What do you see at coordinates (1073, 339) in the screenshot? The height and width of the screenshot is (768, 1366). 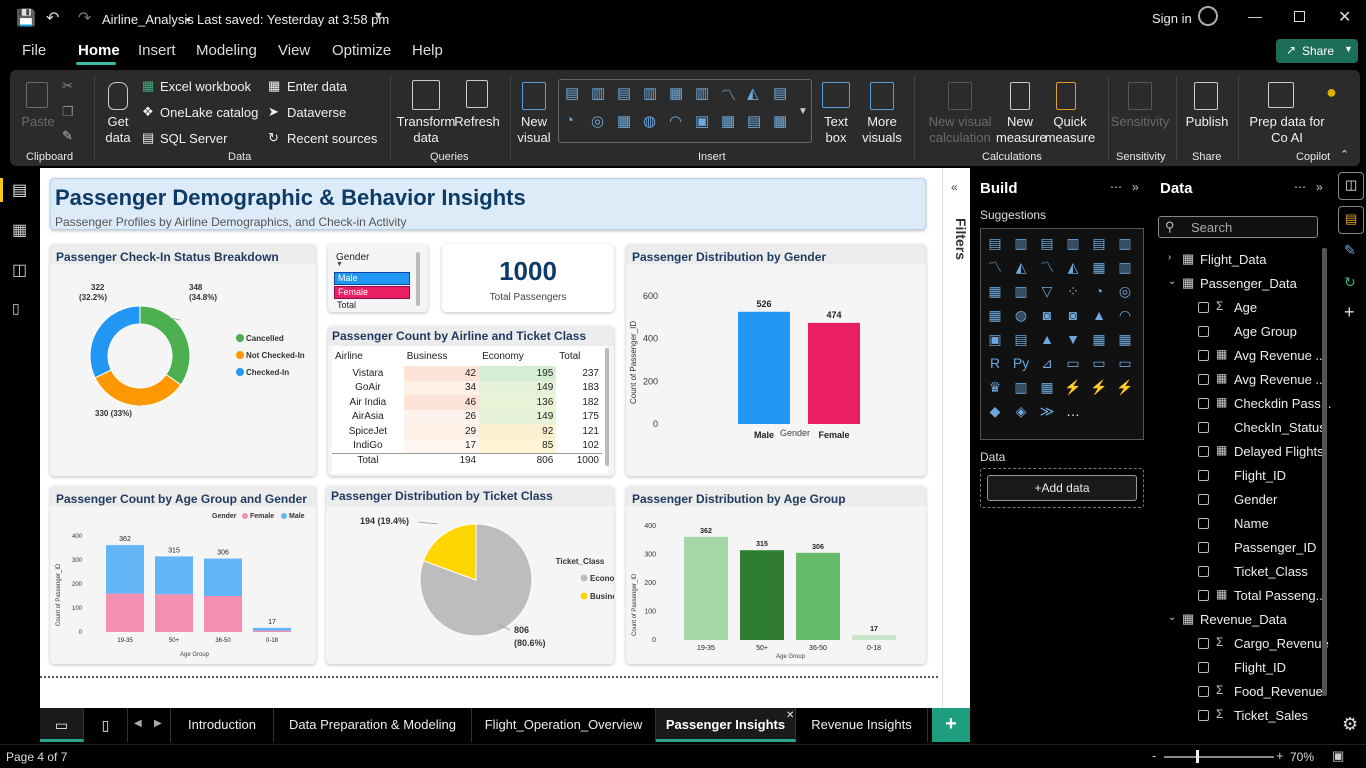 I see `build-visual-icon: ▼` at bounding box center [1073, 339].